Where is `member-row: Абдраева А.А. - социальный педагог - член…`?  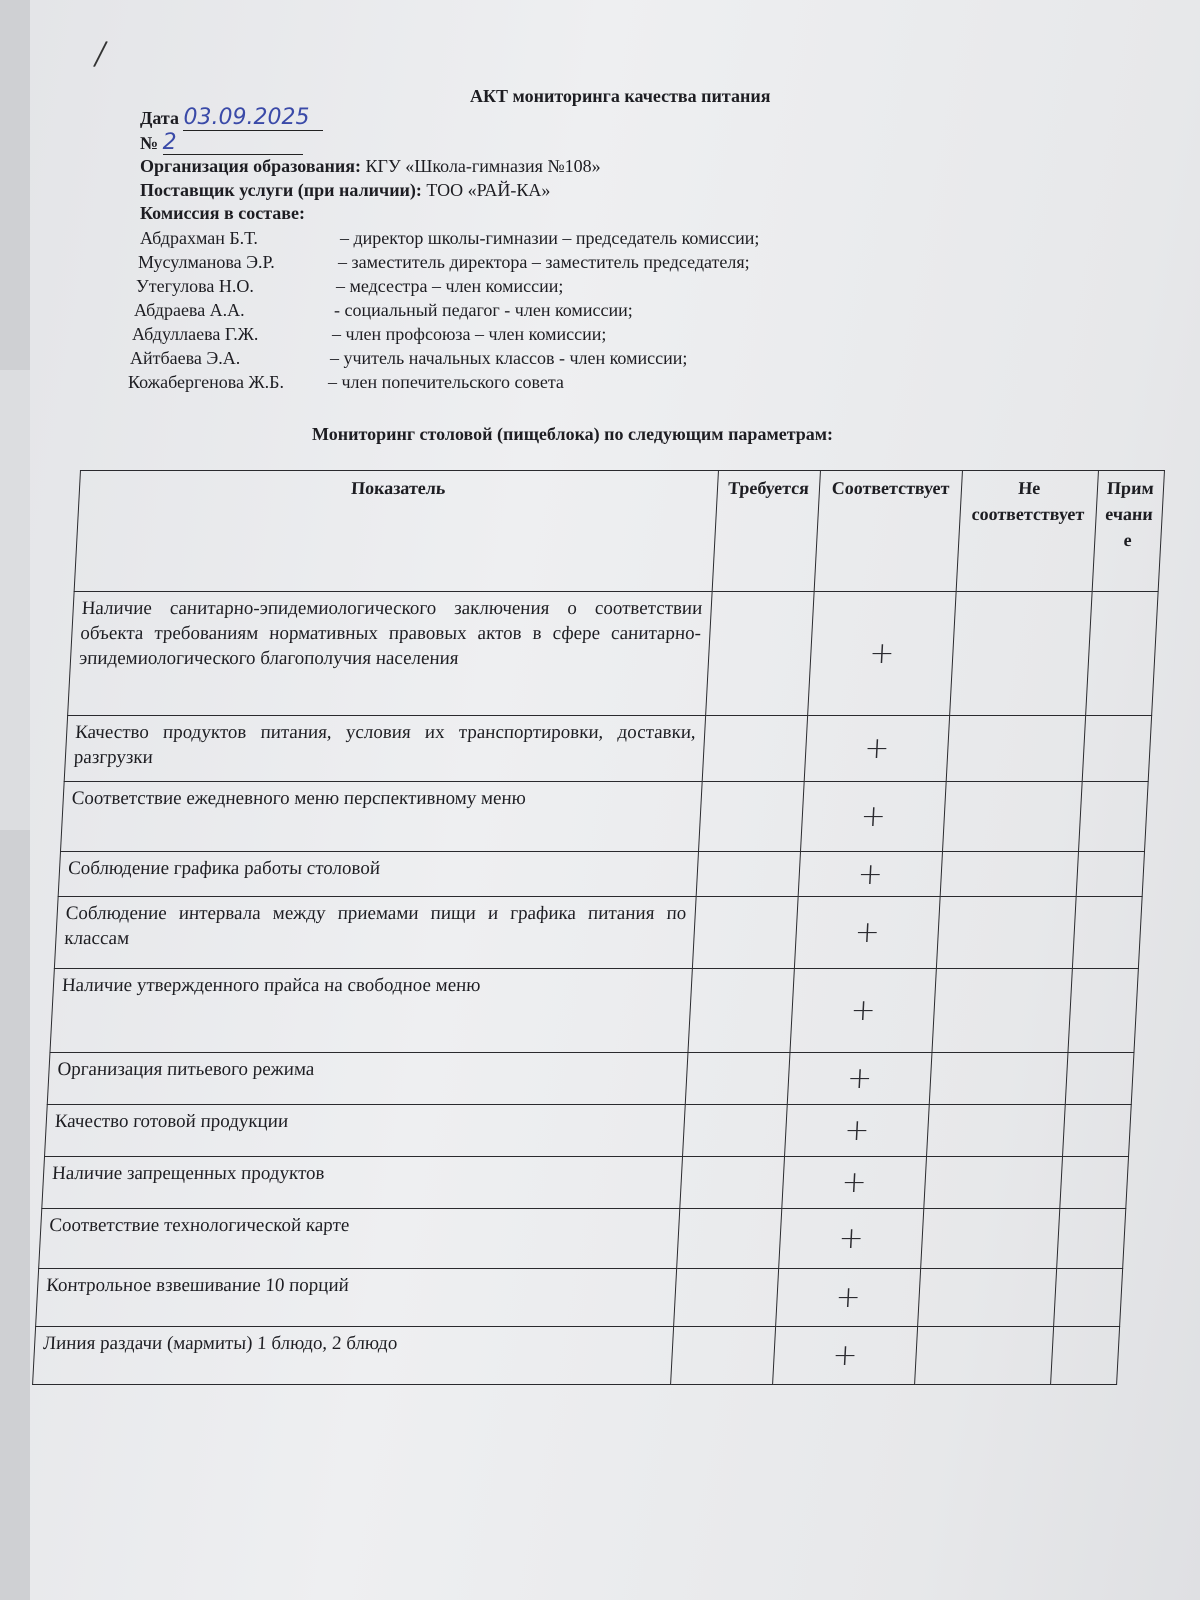 member-row: Абдраева А.А. - социальный педагог - член… is located at coordinates (446, 310).